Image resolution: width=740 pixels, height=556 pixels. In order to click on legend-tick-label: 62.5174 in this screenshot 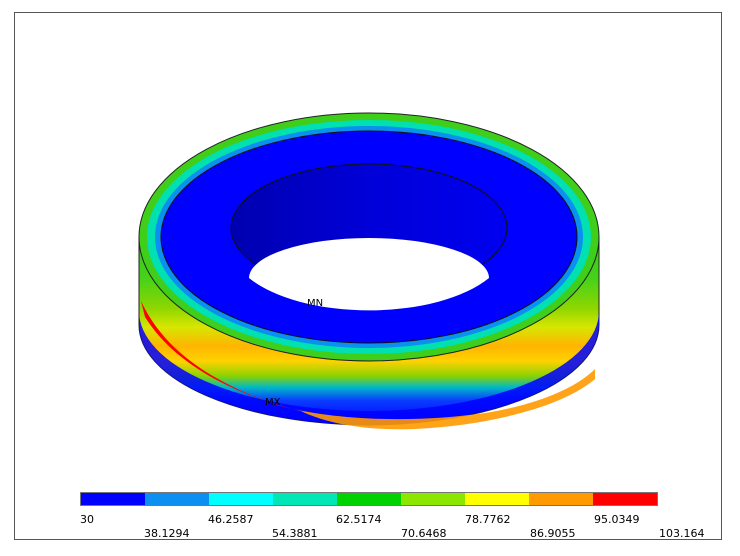, I will do `click(359, 519)`.